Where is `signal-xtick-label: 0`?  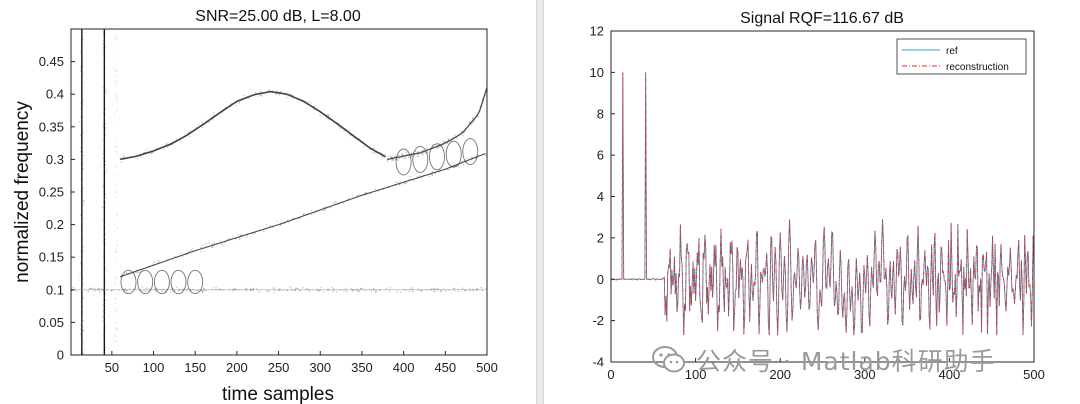
signal-xtick-label: 0 is located at coordinates (610, 374).